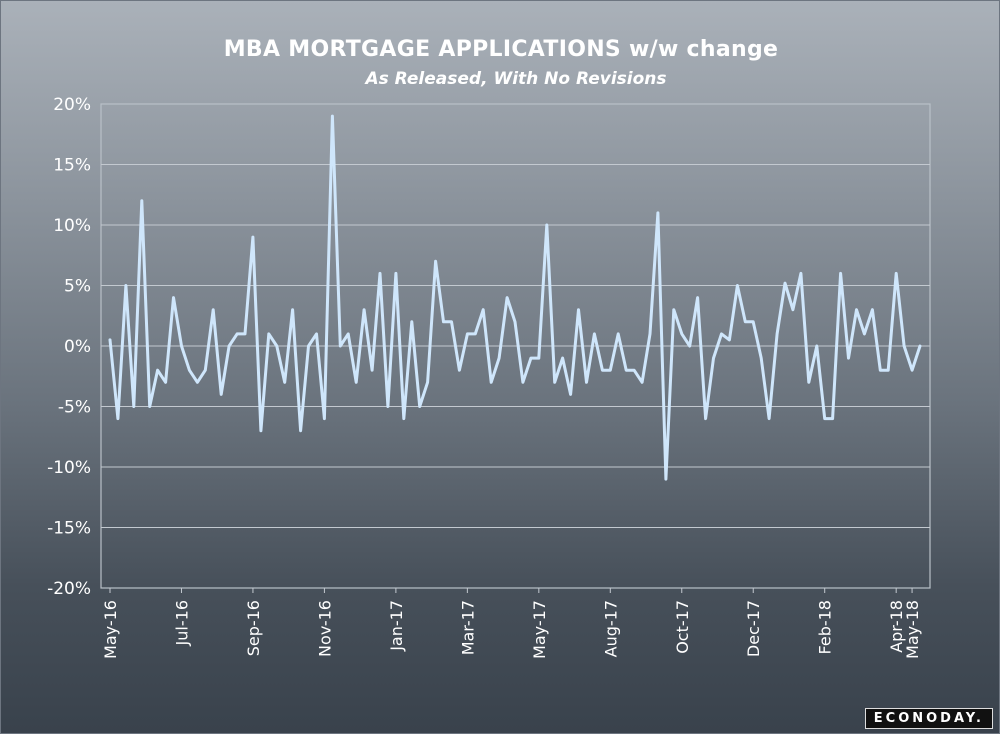  What do you see at coordinates (324, 628) in the screenshot?
I see `x-tick-label: Nov-16` at bounding box center [324, 628].